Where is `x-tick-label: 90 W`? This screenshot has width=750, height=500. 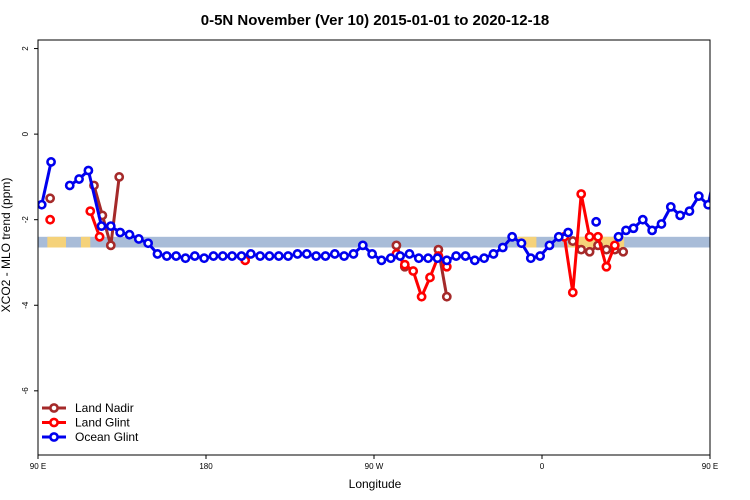
x-tick-label: 90 W is located at coordinates (374, 466).